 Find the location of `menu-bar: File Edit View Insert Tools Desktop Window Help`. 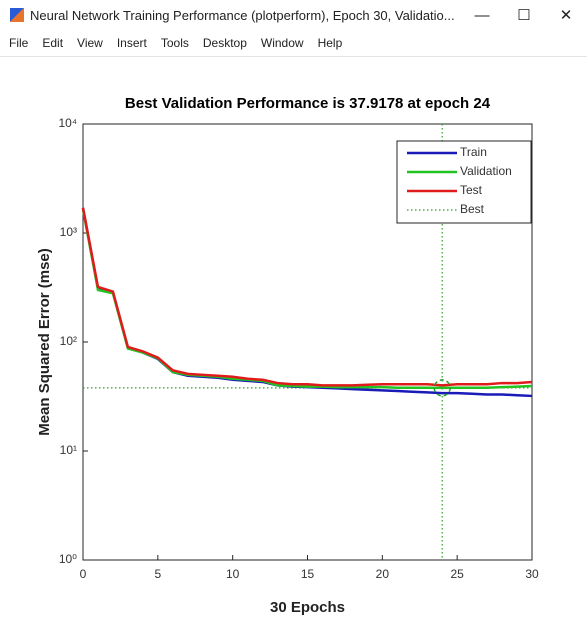

menu-bar: File Edit View Insert Tools Desktop Window Help is located at coordinates (293, 43).